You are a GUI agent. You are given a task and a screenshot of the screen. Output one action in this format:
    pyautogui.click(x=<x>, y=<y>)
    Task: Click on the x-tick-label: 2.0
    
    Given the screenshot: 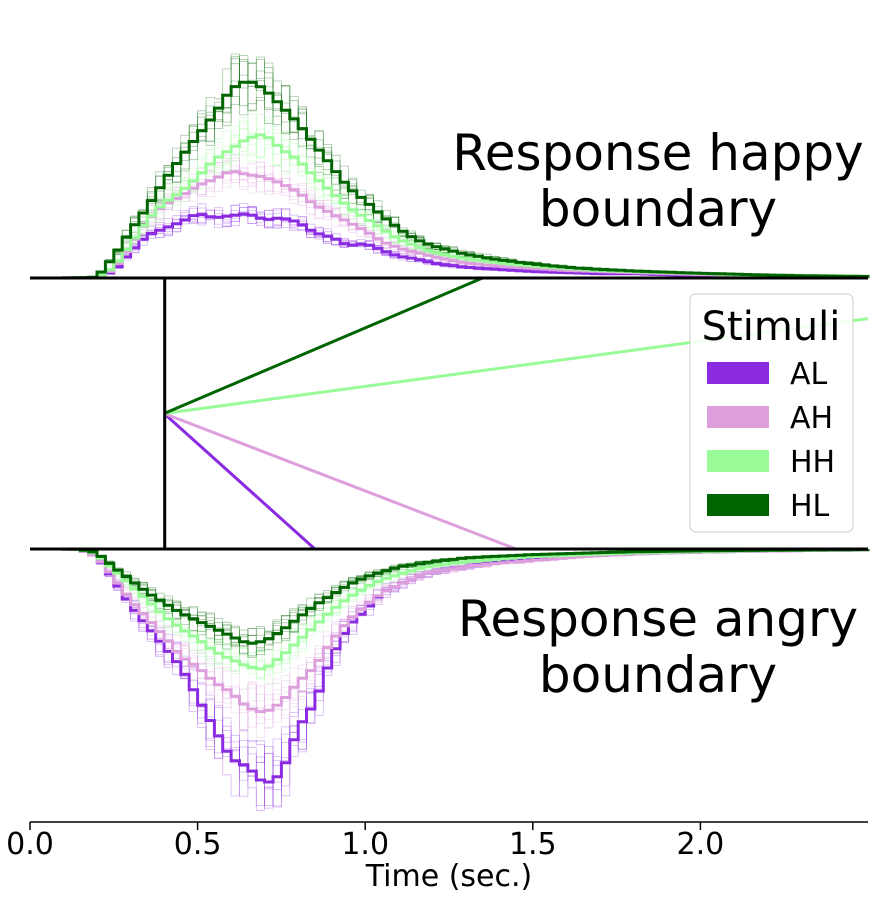 What is the action you would take?
    pyautogui.click(x=701, y=844)
    